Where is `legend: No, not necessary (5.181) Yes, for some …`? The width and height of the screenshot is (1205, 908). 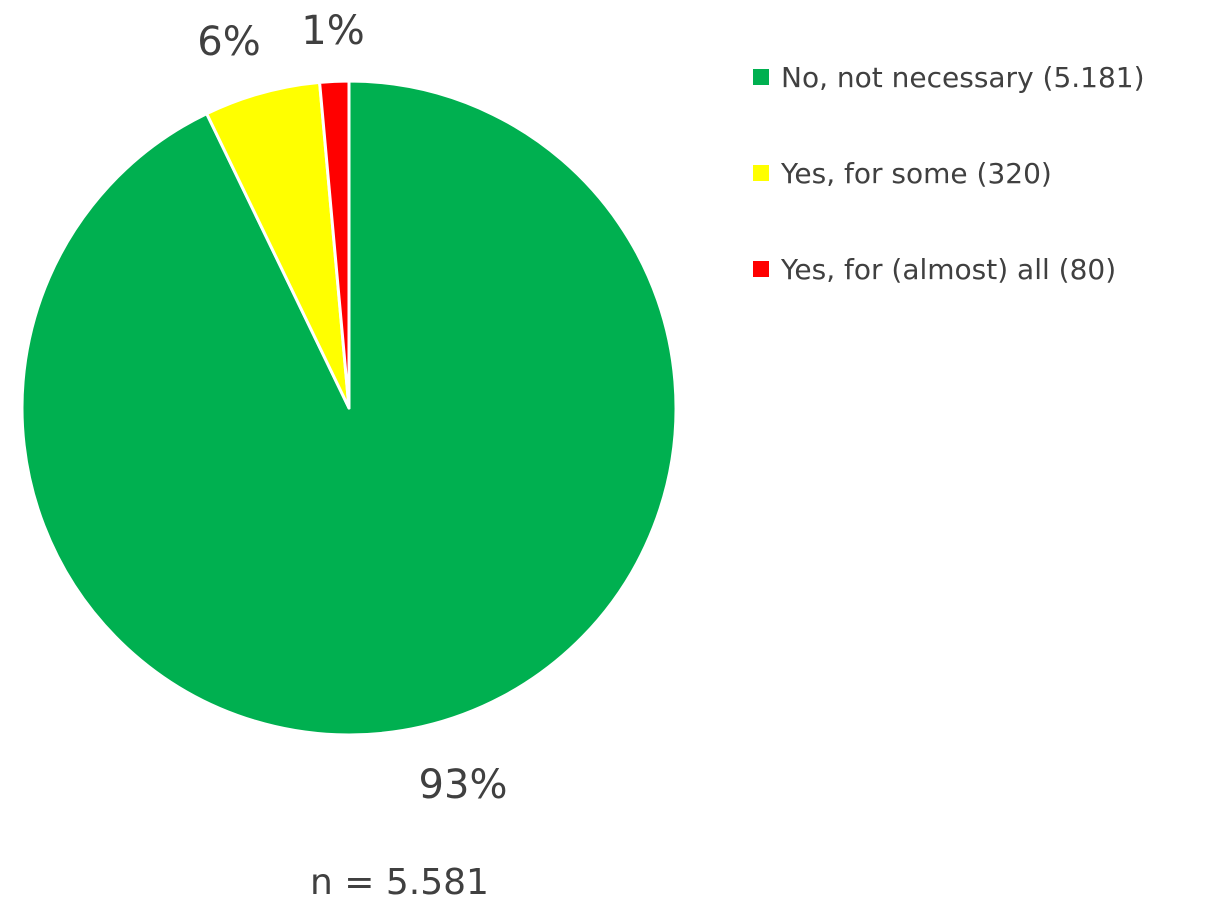
legend: No, not necessary (5.181) Yes, for some … is located at coordinates (949, 196).